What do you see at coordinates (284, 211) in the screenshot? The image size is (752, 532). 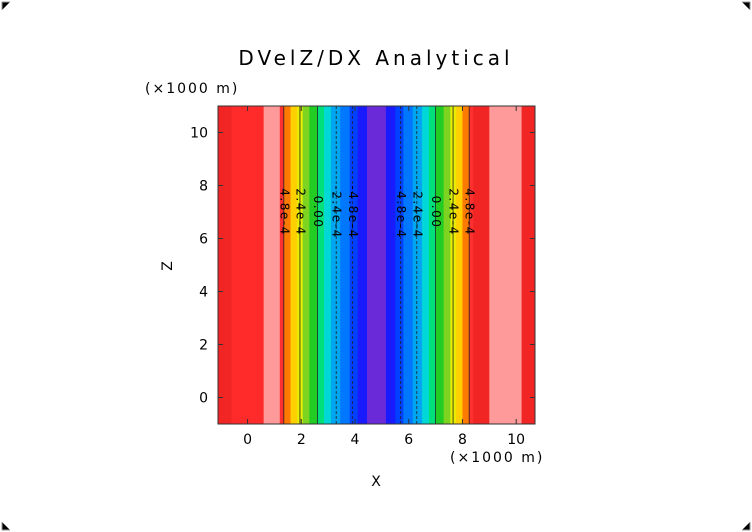 I see `contour-label-0: 4.8e-4` at bounding box center [284, 211].